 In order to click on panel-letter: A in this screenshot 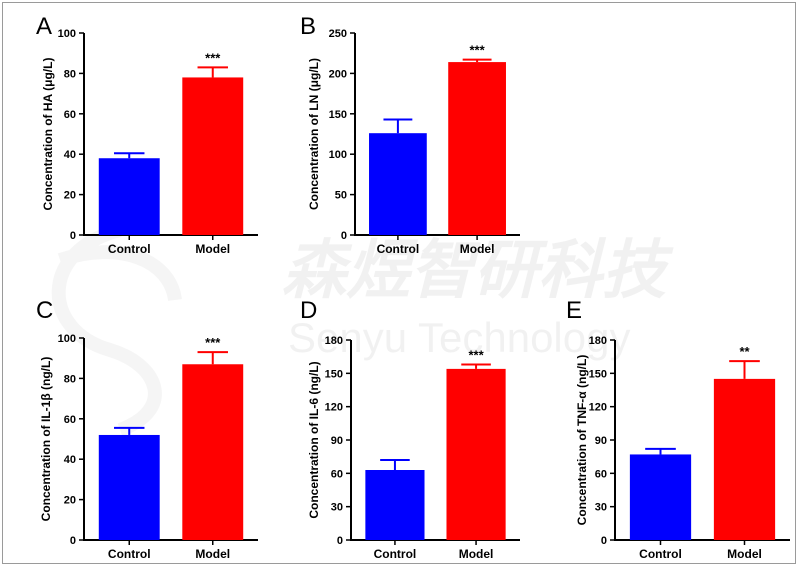, I will do `click(44, 26)`.